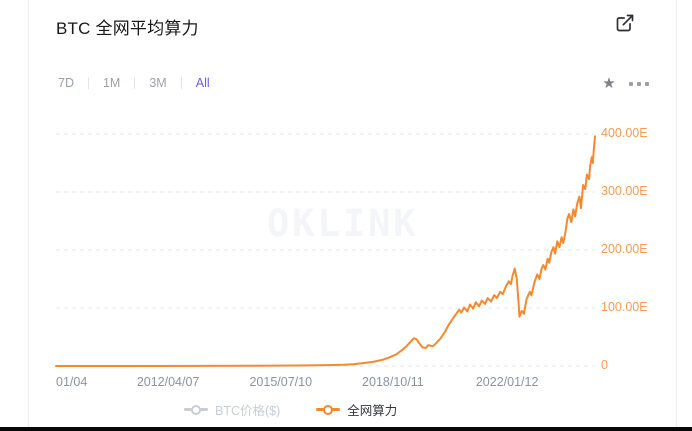  I want to click on favorite-star-icon: ★, so click(609, 83).